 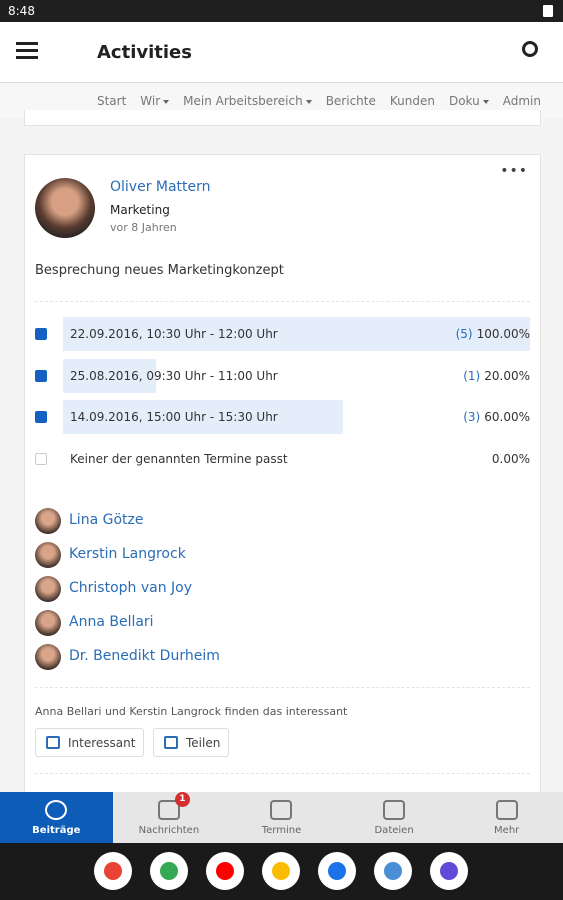 I want to click on author-avatar, so click(x=65, y=208).